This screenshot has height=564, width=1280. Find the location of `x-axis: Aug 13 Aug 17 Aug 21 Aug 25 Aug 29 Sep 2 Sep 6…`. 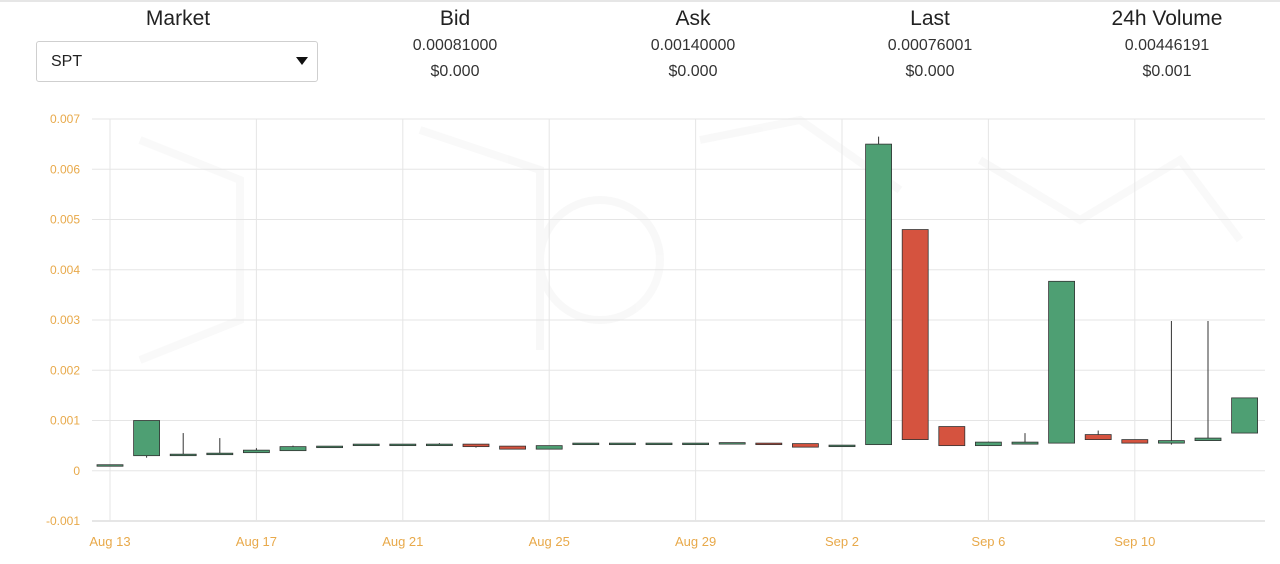

x-axis: Aug 13 Aug 17 Aug 21 Aug 25 Aug 29 Sep 2 Sep 6… is located at coordinates (622, 541).